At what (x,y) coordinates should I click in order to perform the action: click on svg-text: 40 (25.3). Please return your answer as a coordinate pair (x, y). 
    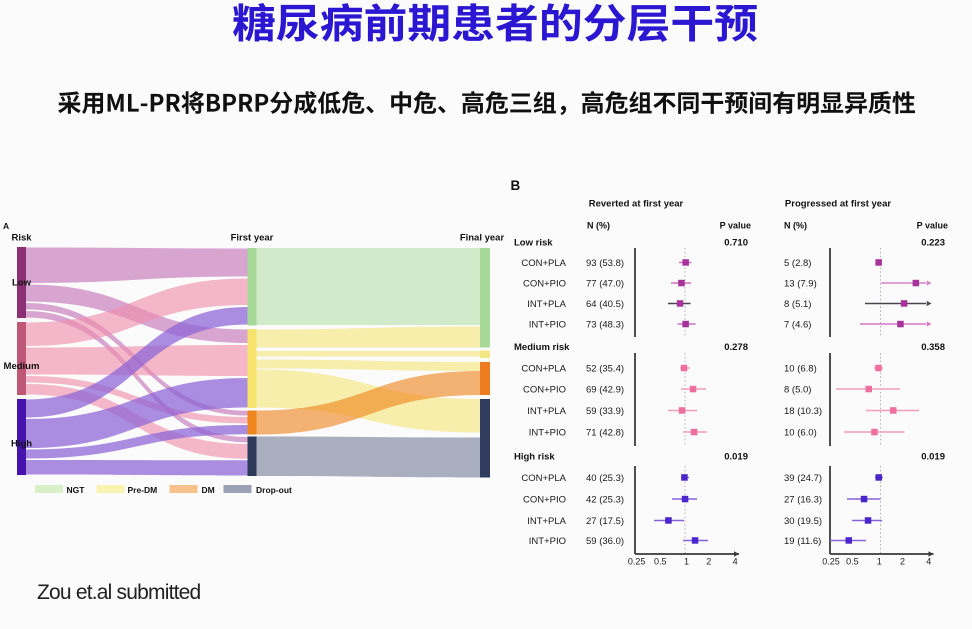
    Looking at the image, I should click on (605, 478).